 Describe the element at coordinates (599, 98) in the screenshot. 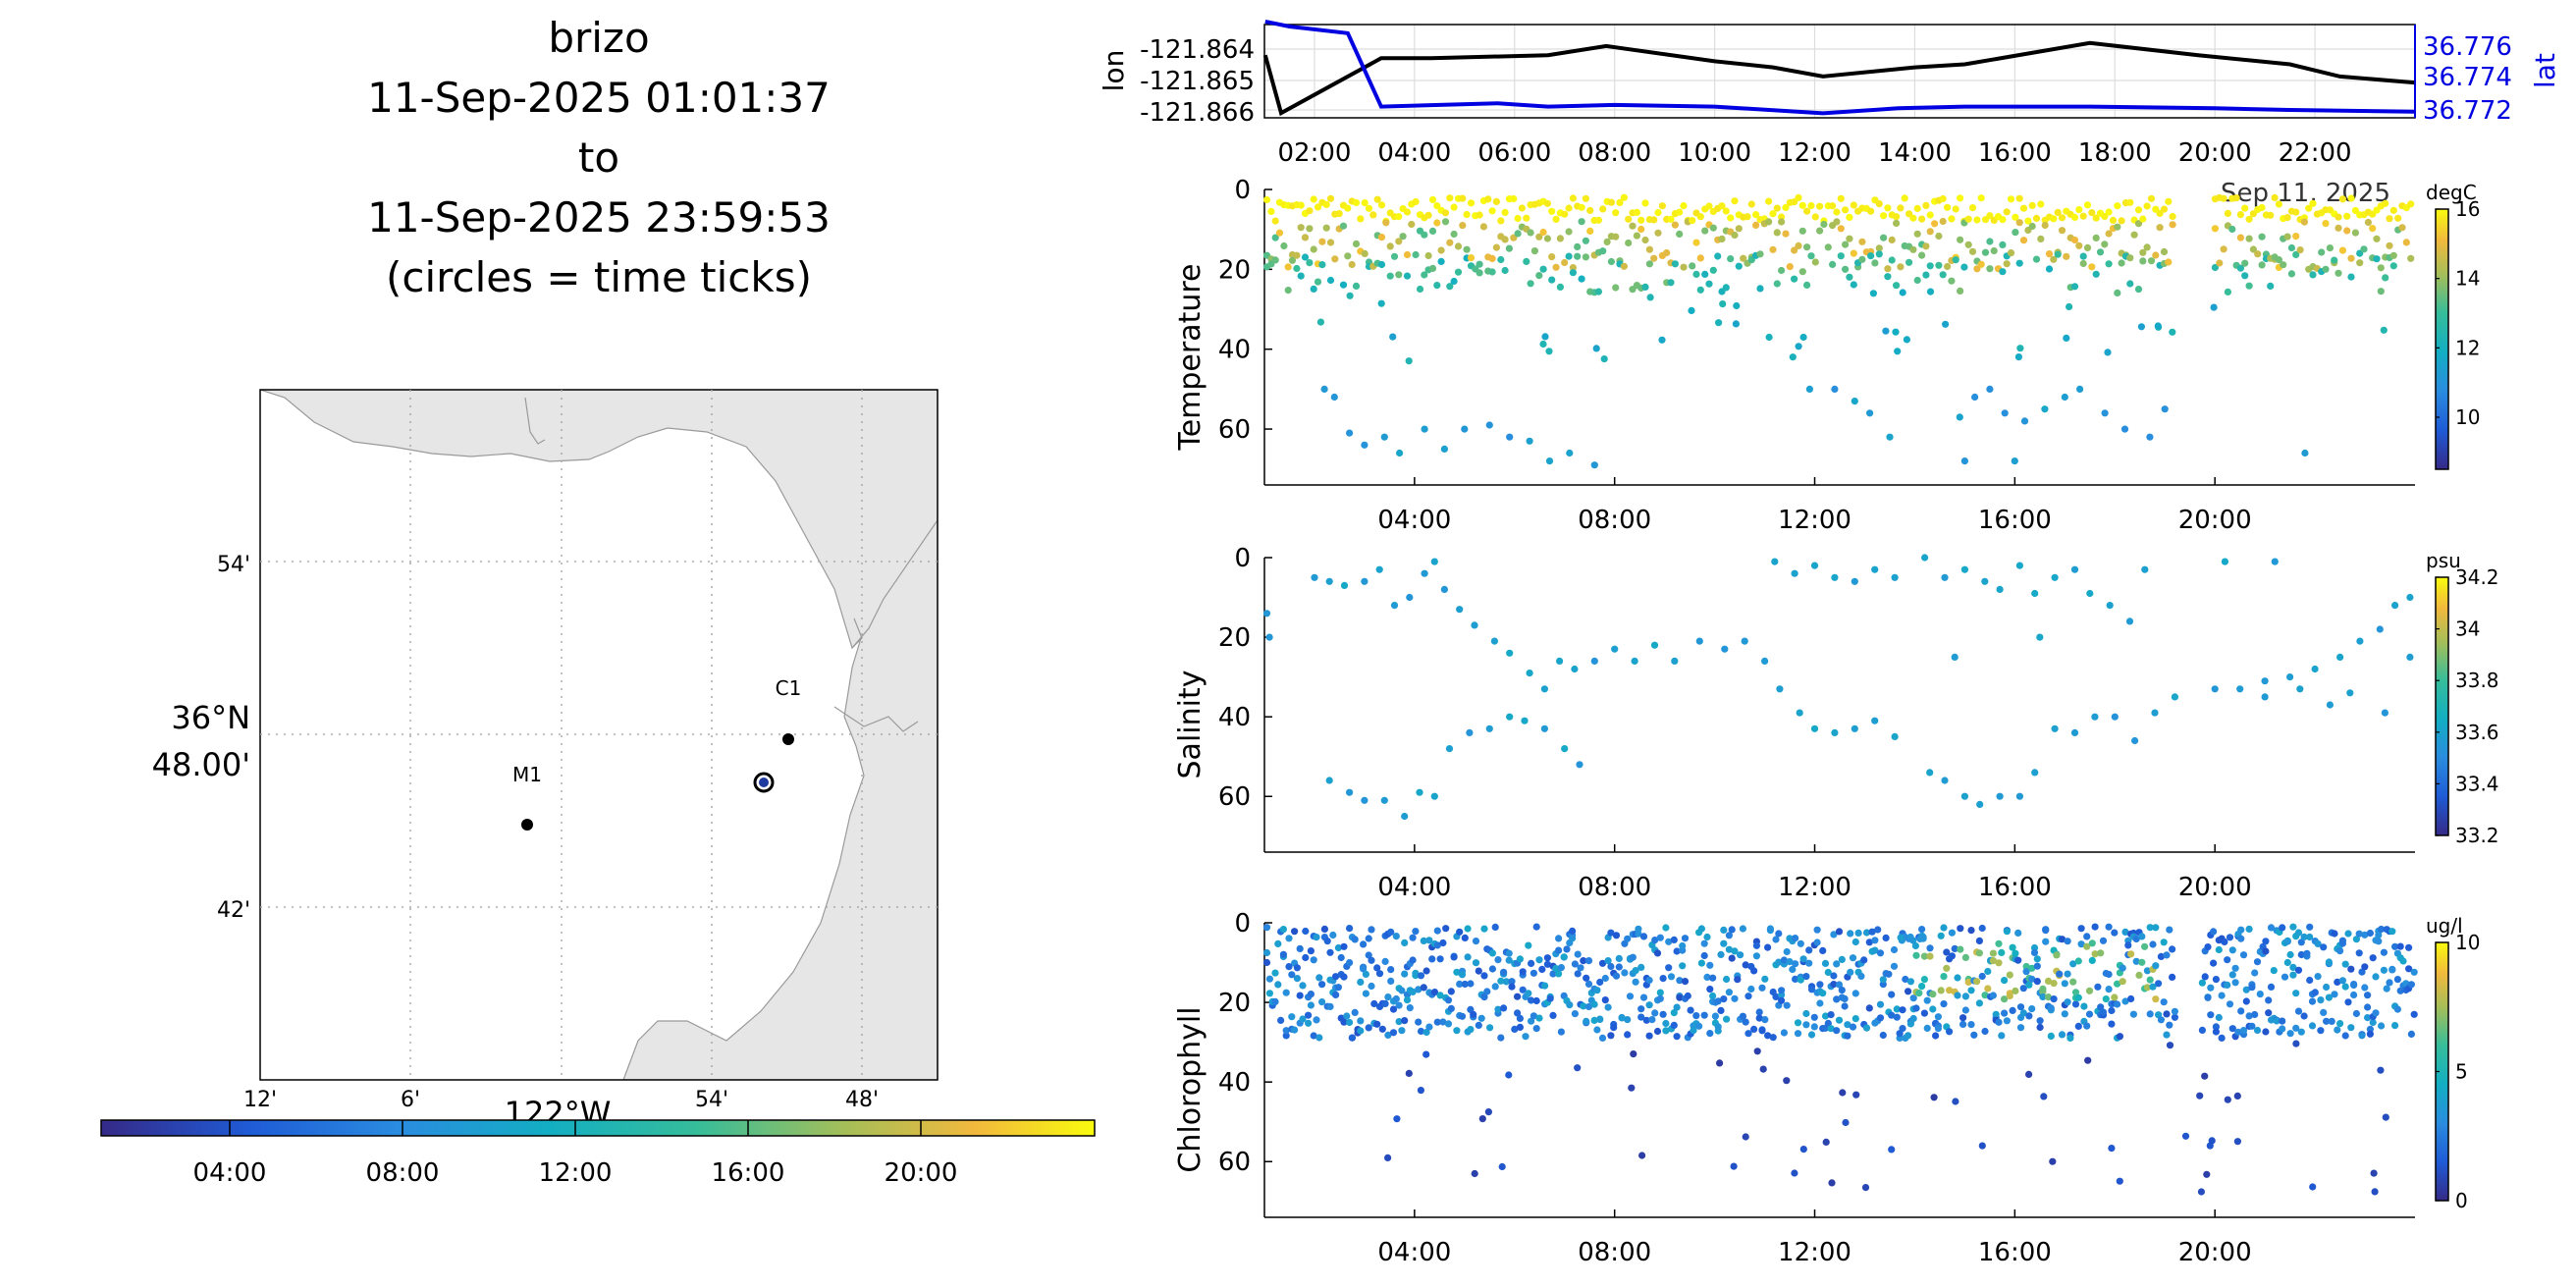

I see `title-start-time: 11-Sep-2025 01:01:37` at that location.